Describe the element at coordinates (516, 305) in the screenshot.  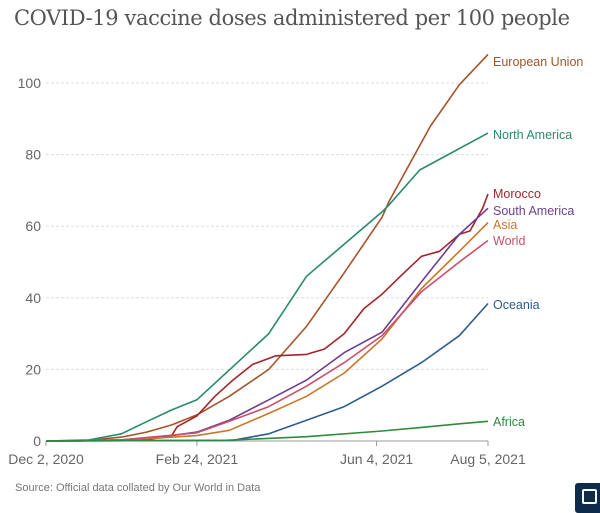
I see `series-label: Oceania` at that location.